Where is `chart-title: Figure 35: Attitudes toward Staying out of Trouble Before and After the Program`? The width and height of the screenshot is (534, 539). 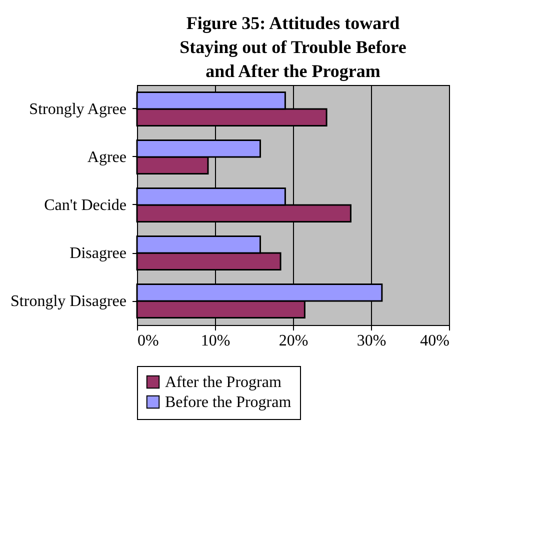 chart-title: Figure 35: Attitudes toward Staying out of Trouble Before and After the Program is located at coordinates (293, 47).